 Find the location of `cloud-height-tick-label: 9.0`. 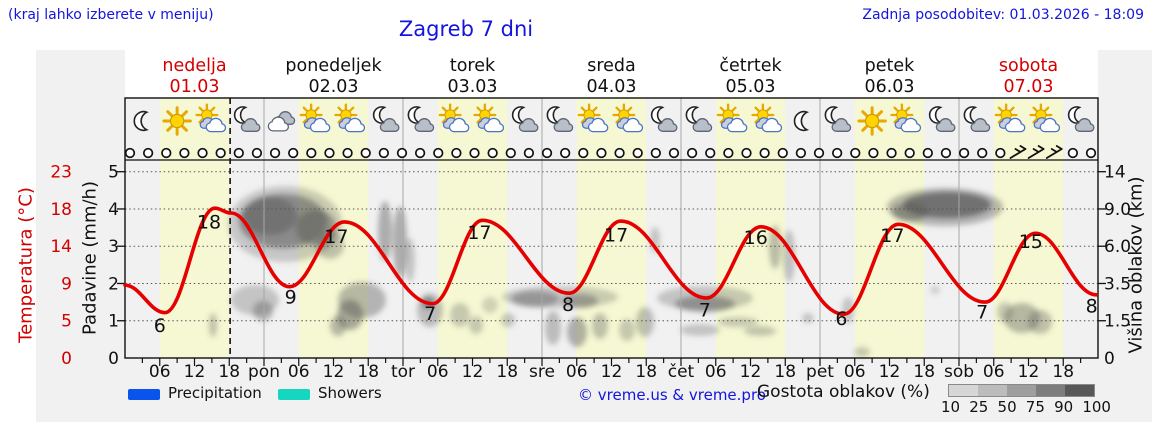

cloud-height-tick-label: 9.0 is located at coordinates (1117, 210).